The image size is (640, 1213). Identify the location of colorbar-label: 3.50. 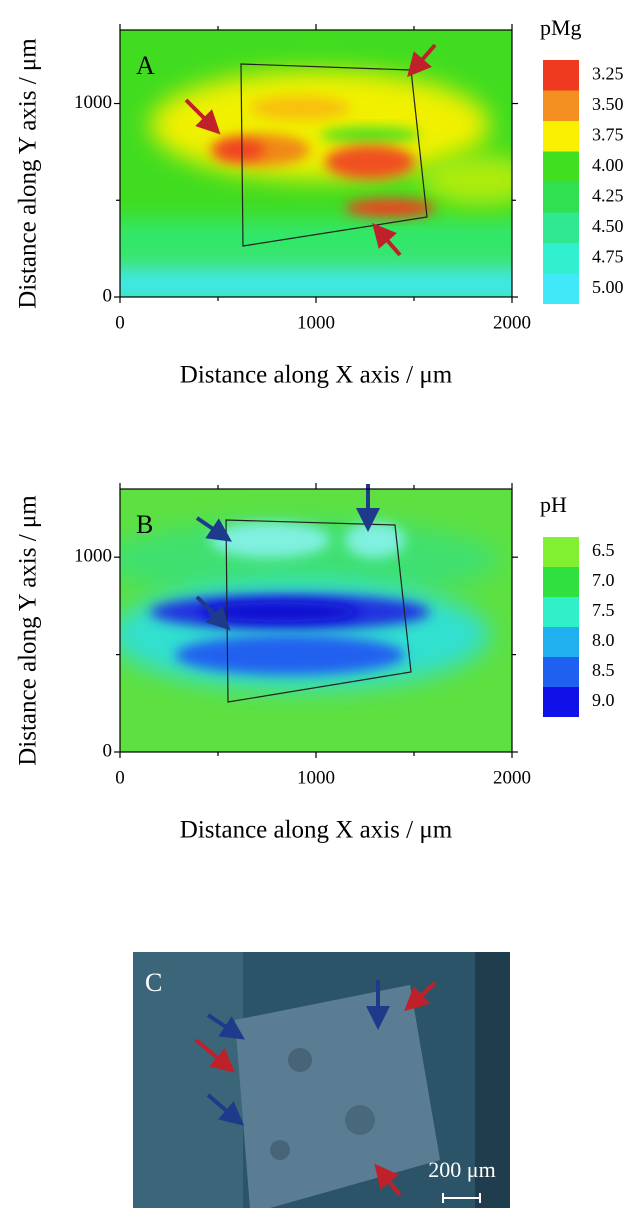
(608, 104).